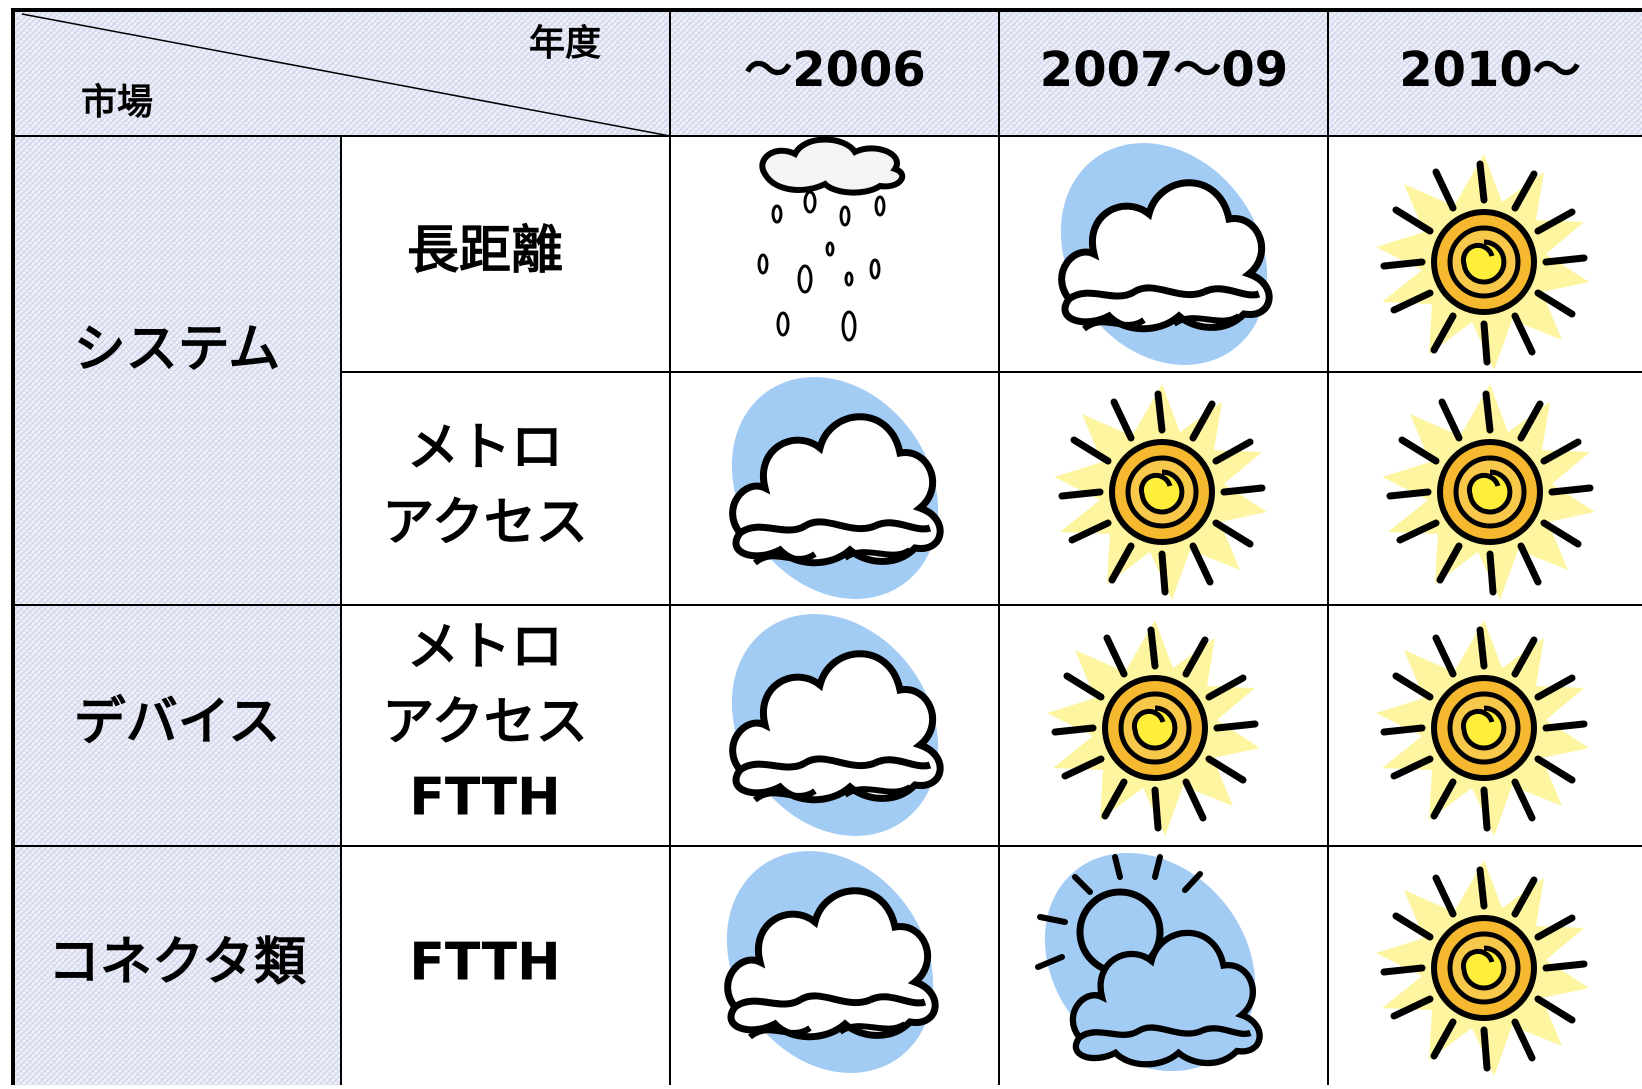 The width and height of the screenshot is (1642, 1089). Describe the element at coordinates (835, 70) in the screenshot. I see `column-header: ～2006` at that location.